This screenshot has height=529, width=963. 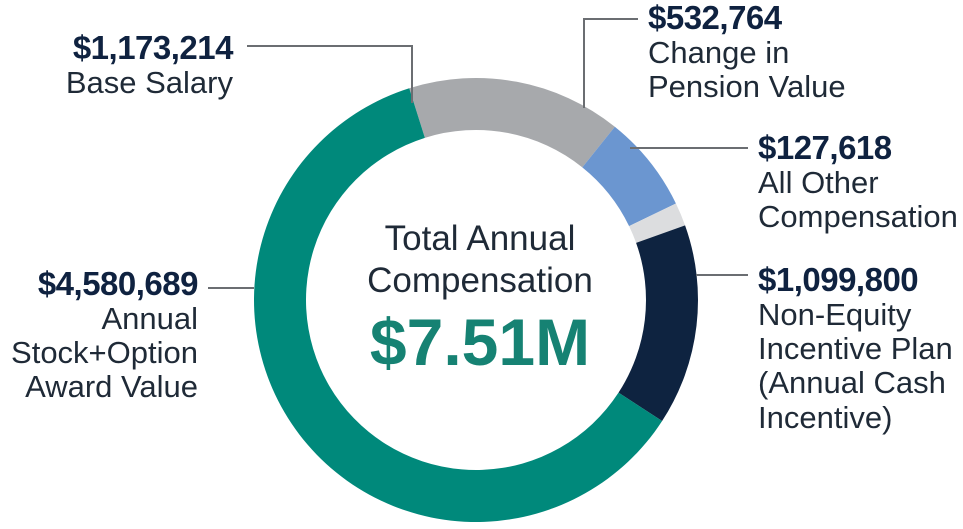 What do you see at coordinates (330, 74) in the screenshot?
I see `leader-line-salary` at bounding box center [330, 74].